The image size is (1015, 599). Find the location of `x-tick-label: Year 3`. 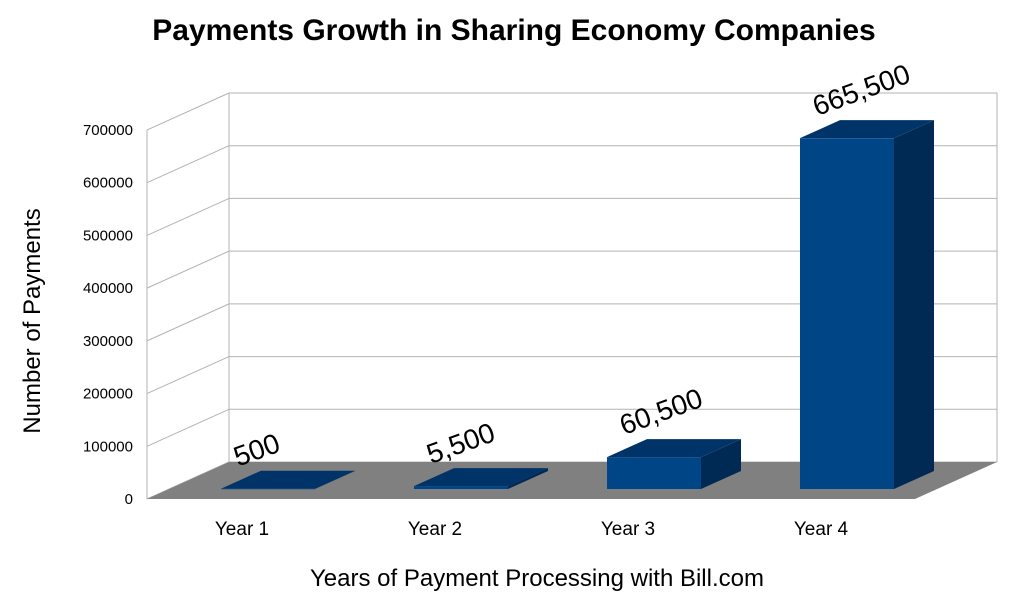

x-tick-label: Year 3 is located at coordinates (628, 529).